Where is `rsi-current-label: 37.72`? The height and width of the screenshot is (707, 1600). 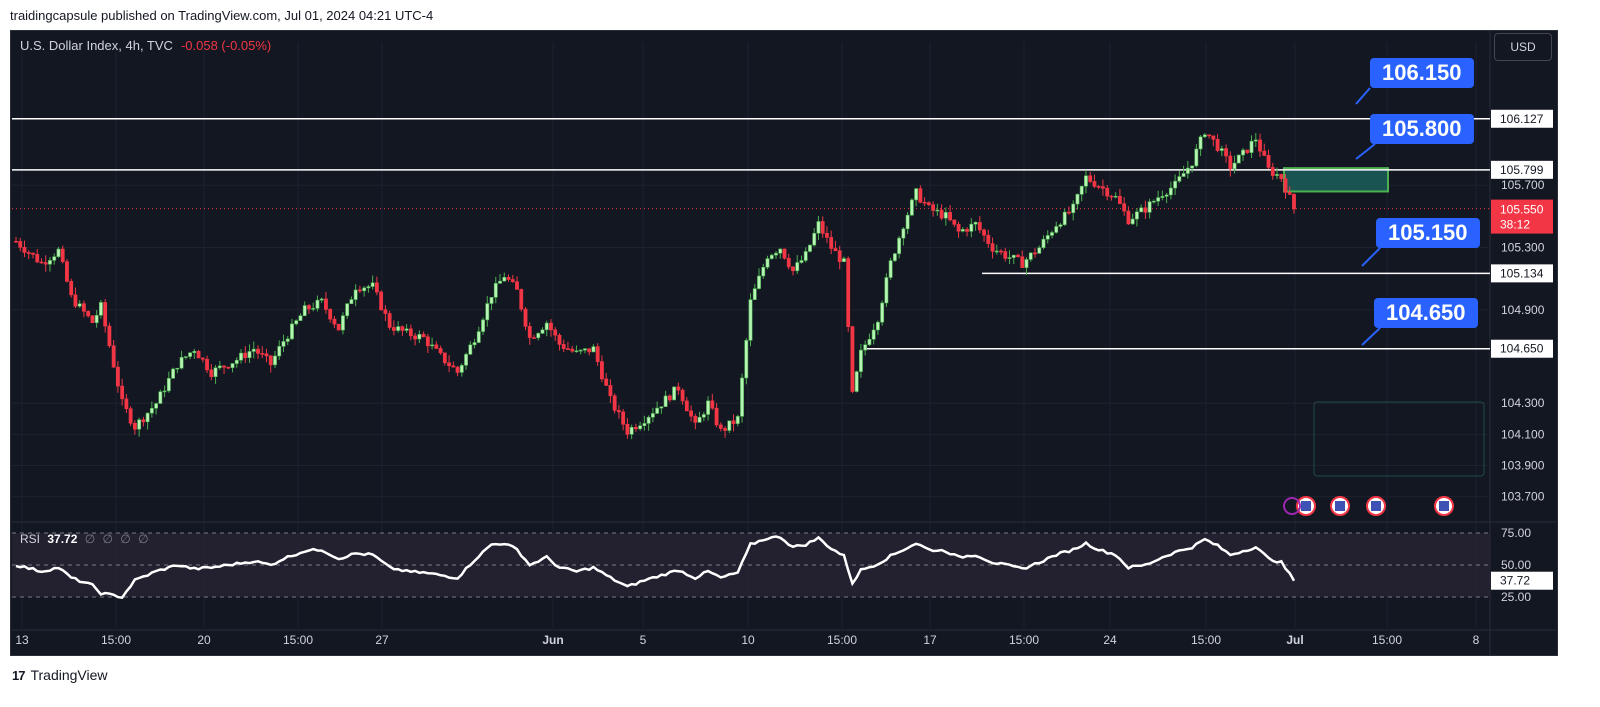
rsi-current-label: 37.72 is located at coordinates (1515, 581).